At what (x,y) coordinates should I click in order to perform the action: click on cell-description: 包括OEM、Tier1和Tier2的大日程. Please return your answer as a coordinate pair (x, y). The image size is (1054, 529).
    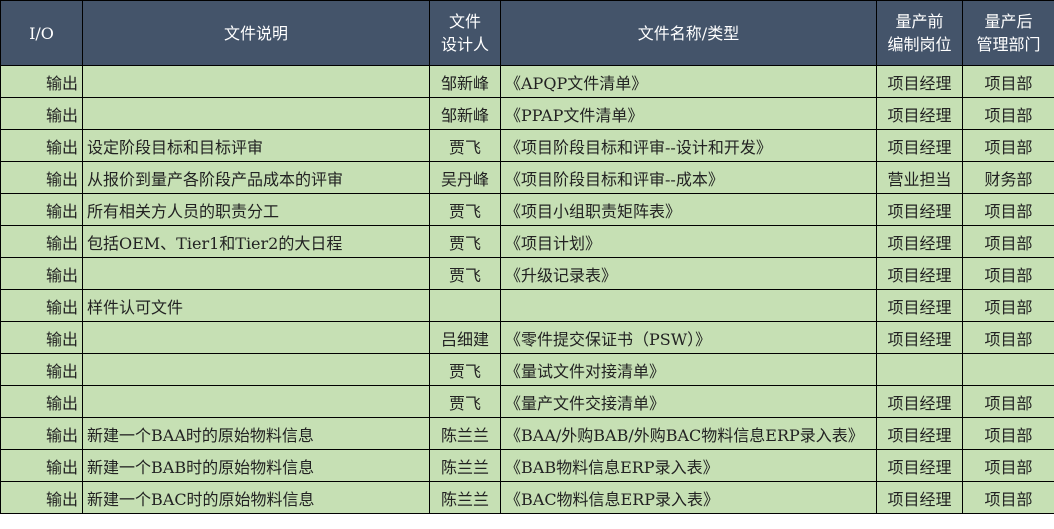
    Looking at the image, I should click on (256, 241).